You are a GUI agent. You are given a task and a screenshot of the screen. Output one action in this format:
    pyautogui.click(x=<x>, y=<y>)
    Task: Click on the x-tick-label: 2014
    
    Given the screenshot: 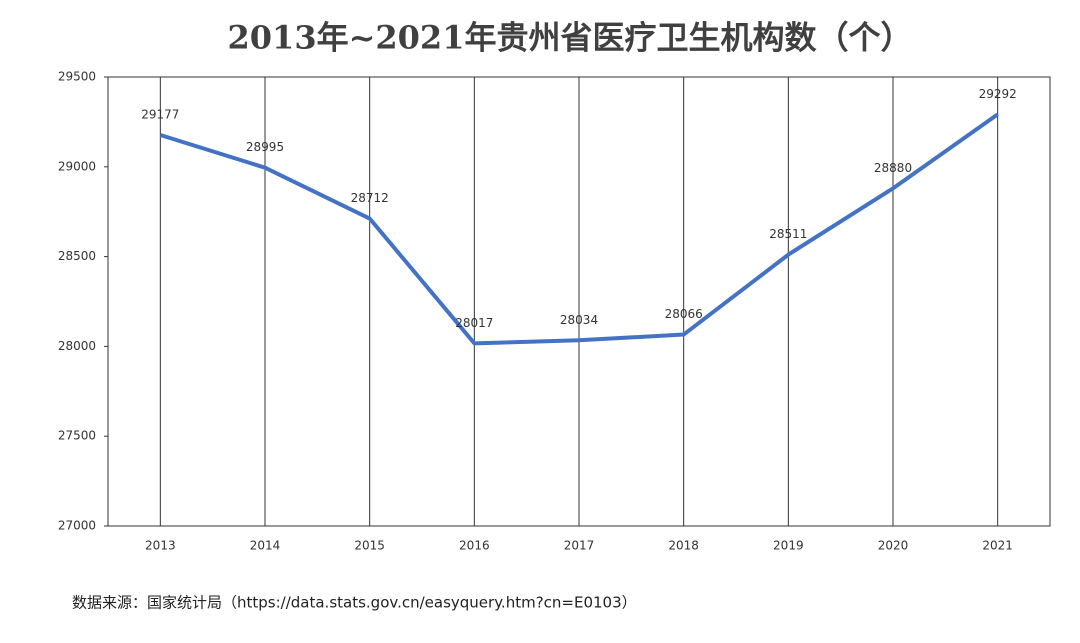 What is the action you would take?
    pyautogui.click(x=265, y=546)
    